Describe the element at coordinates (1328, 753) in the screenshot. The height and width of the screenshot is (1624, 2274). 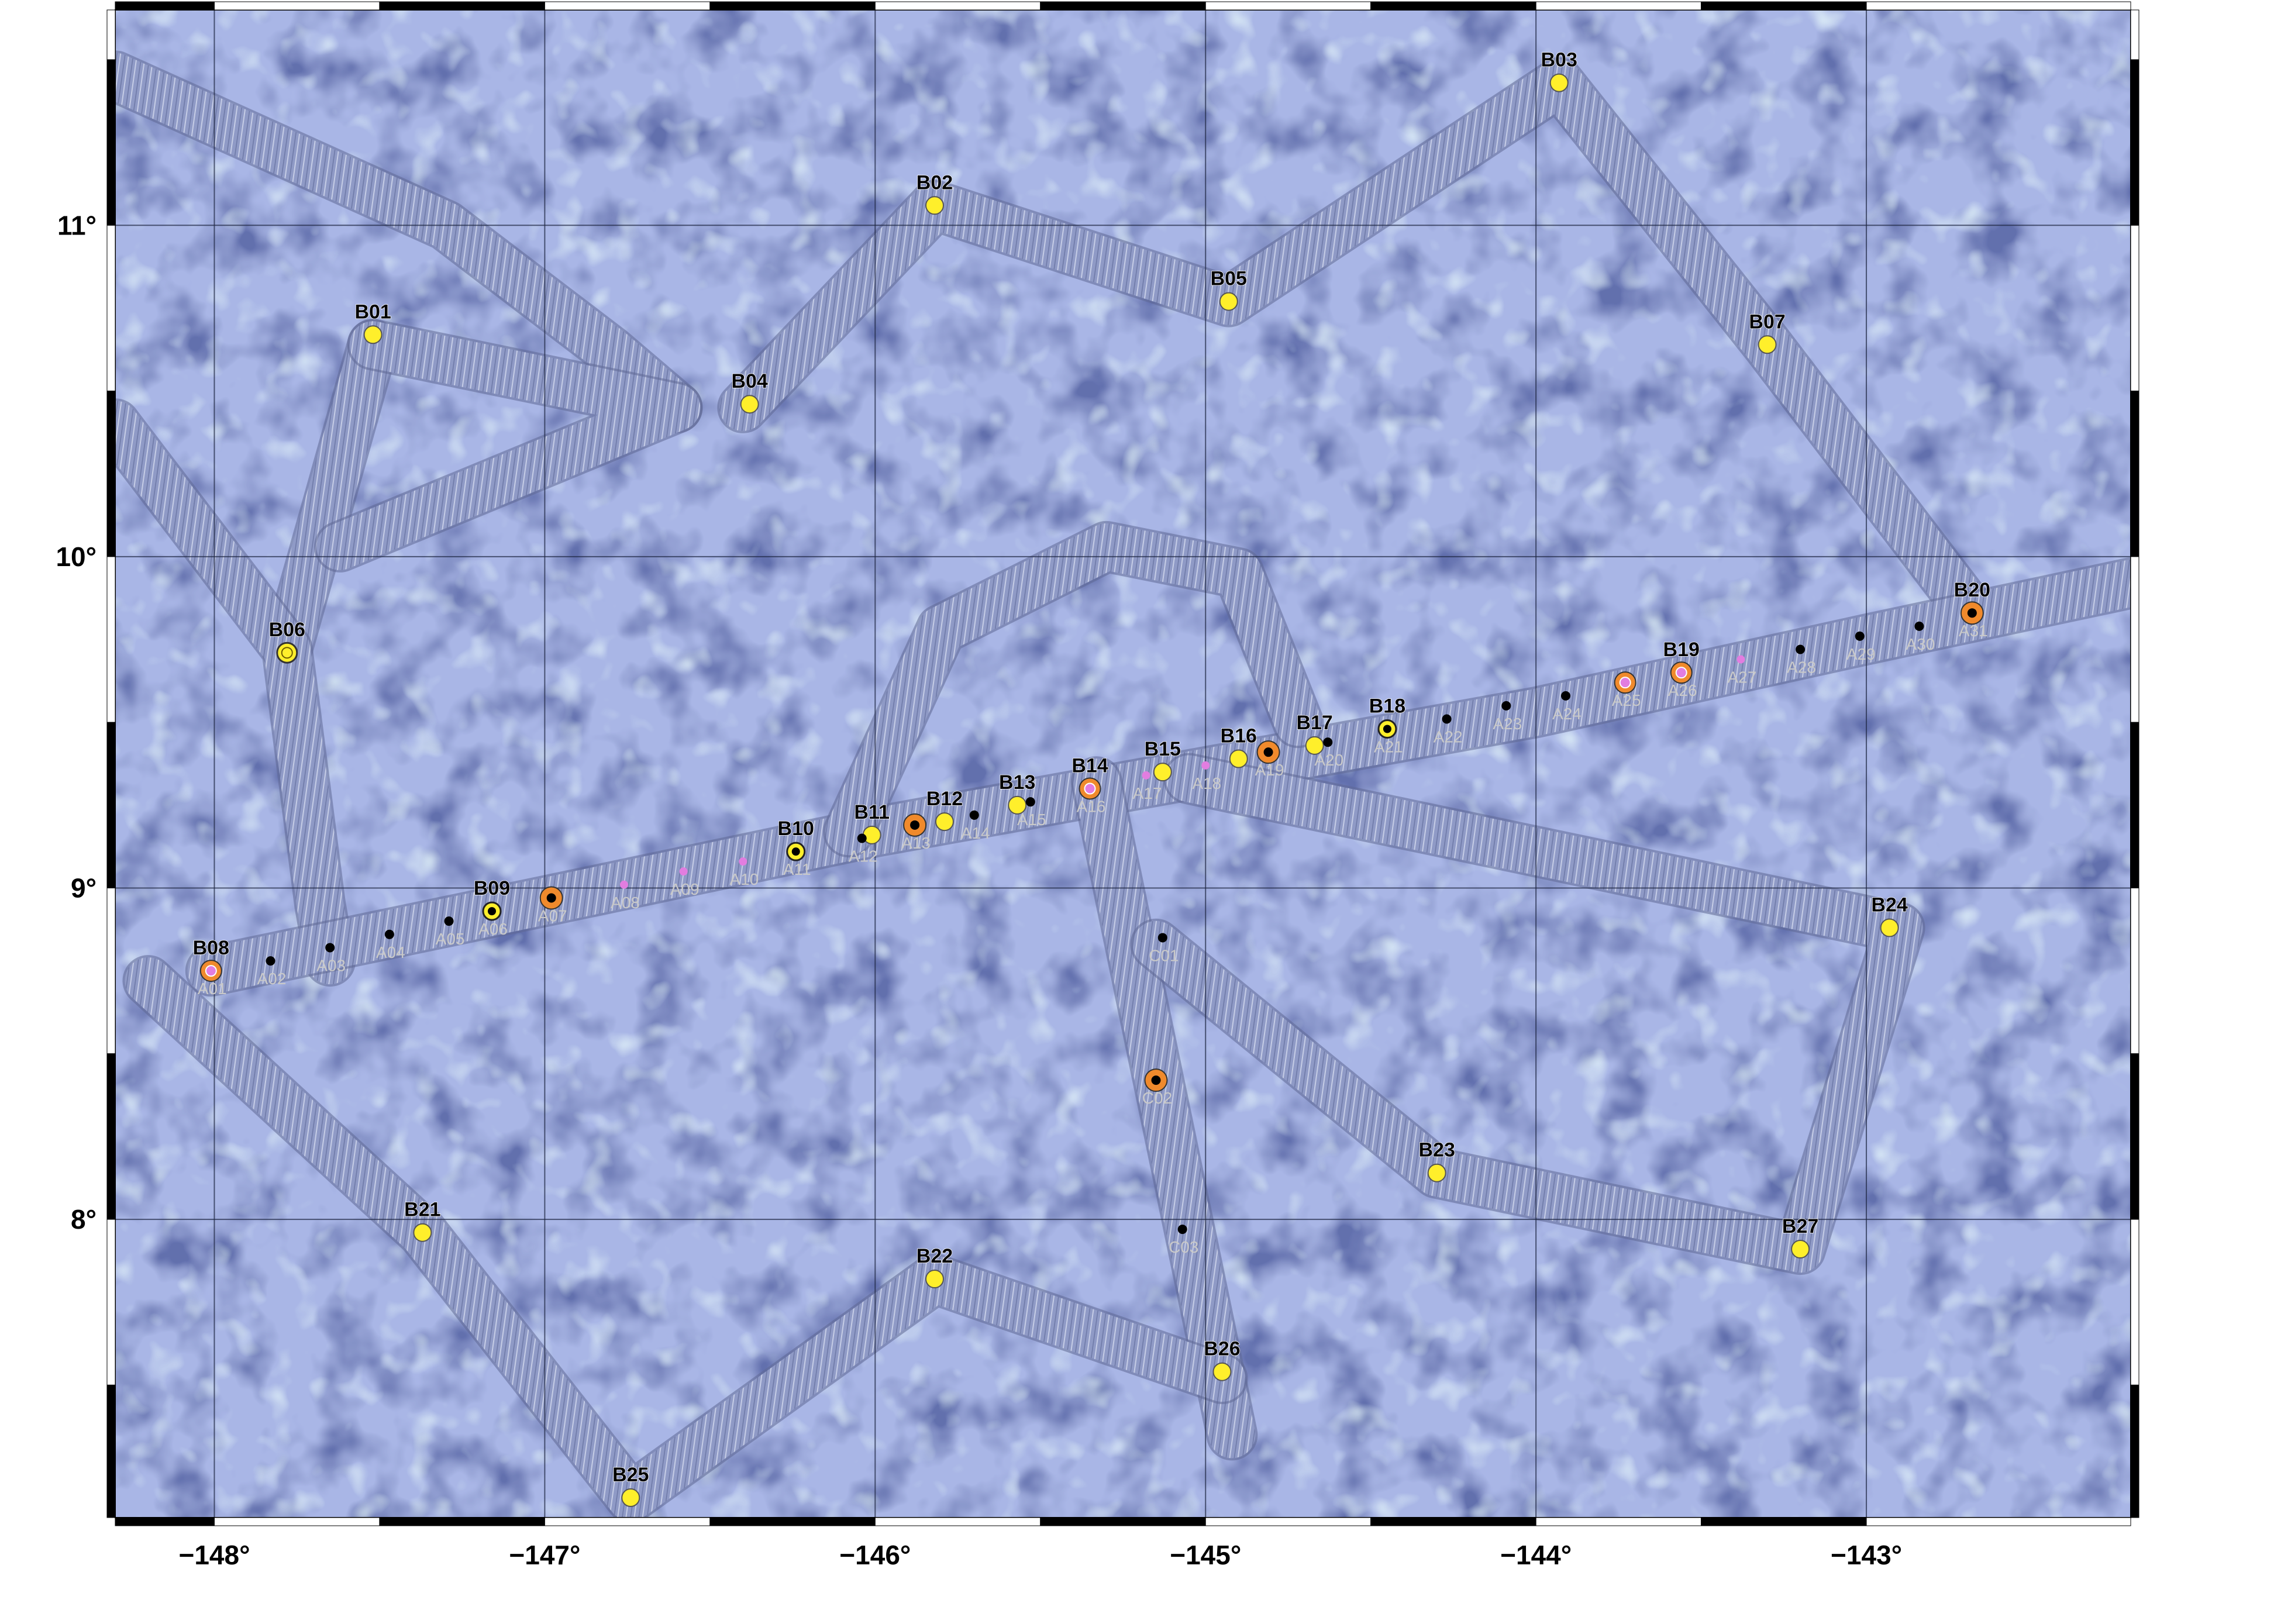
I see `station-a20: A20` at that location.